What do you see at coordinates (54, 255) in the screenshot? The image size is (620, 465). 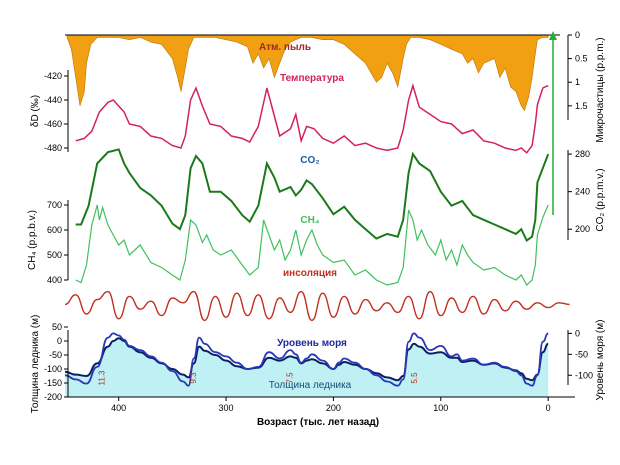 I see `ch4-tick-label: 500` at bounding box center [54, 255].